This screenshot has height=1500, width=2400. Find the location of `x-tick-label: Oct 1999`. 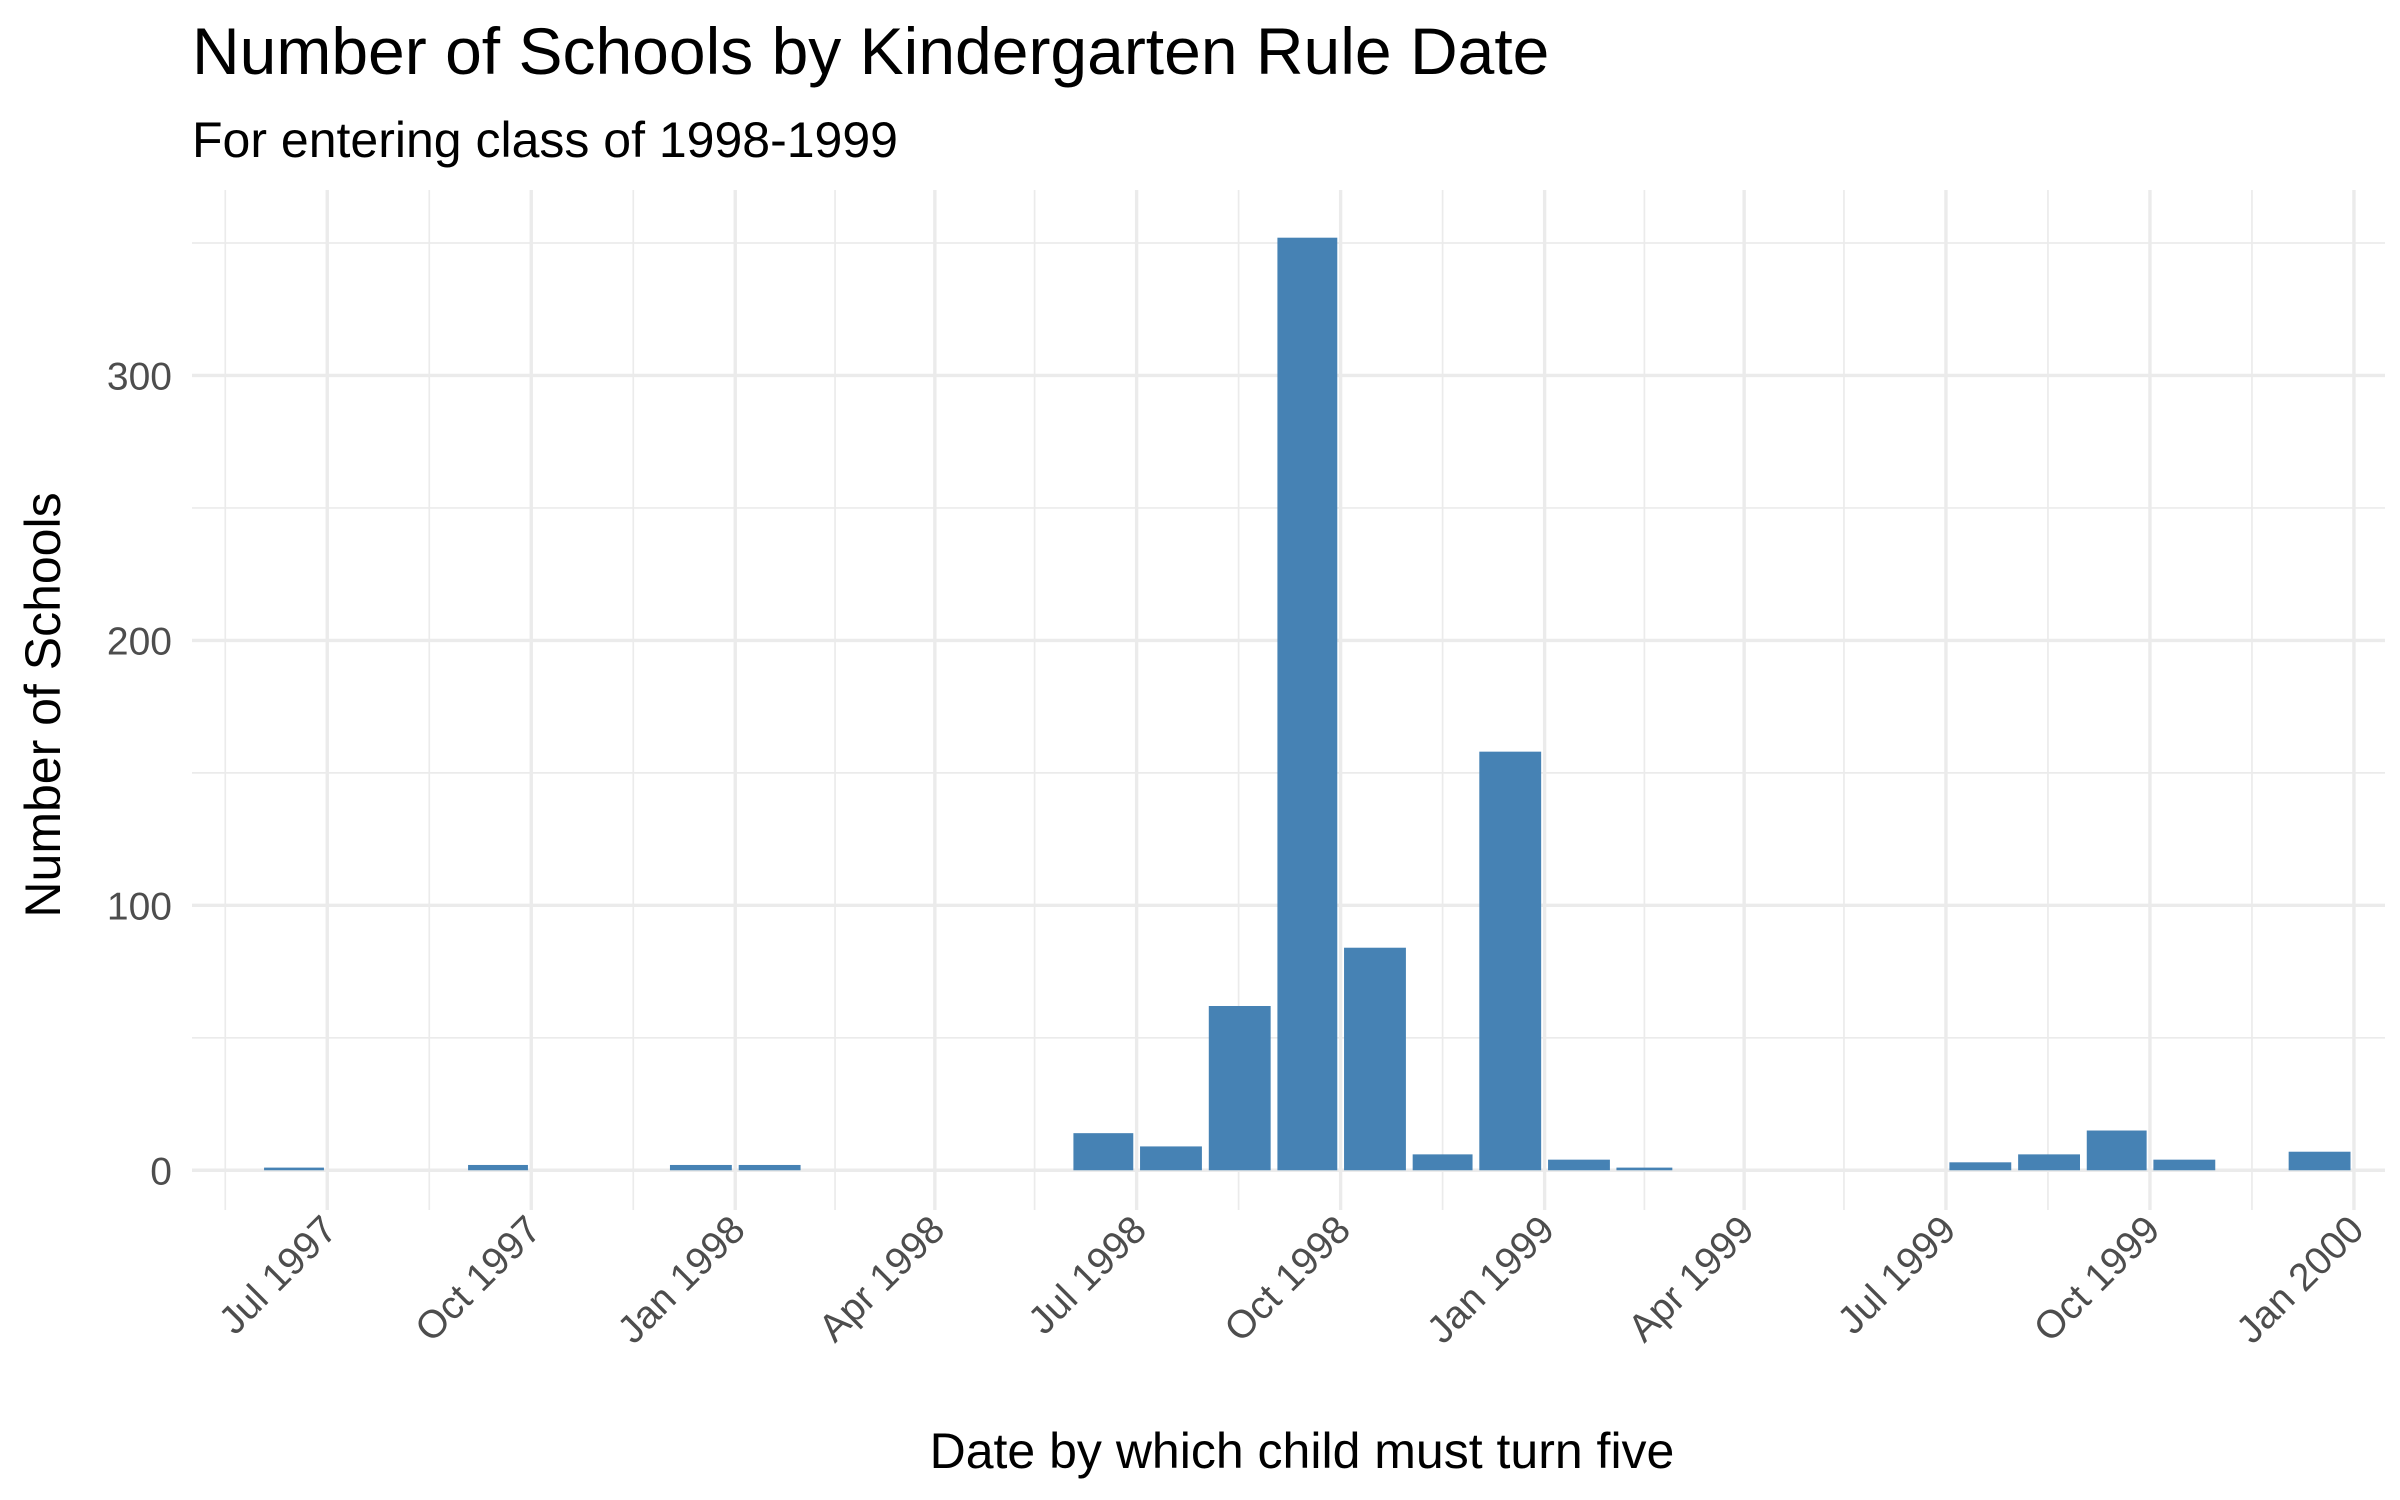

x-tick-label: Oct 1999 is located at coordinates (2097, 1279).